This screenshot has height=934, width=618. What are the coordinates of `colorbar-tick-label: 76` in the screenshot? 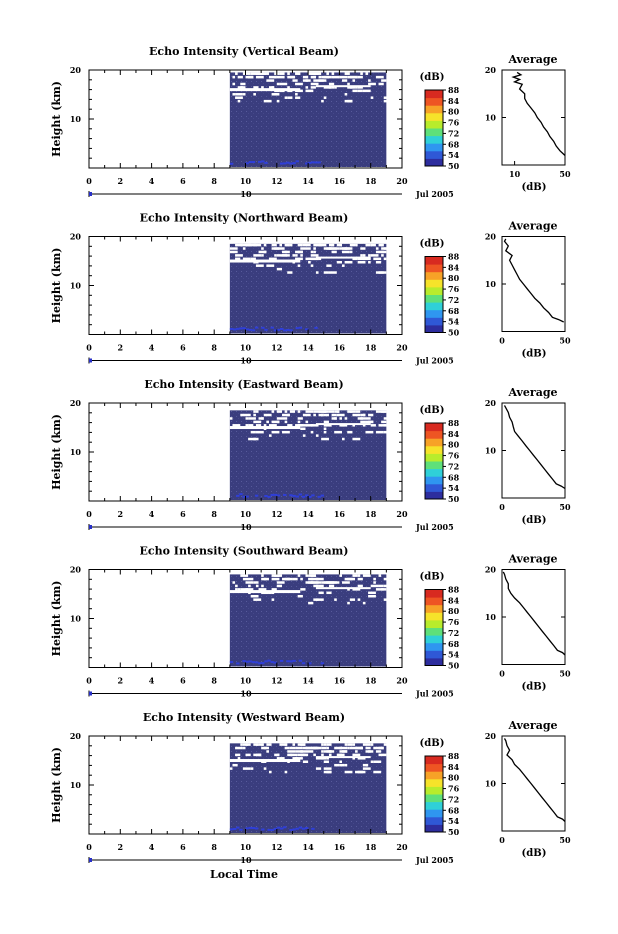 It's located at (454, 123).